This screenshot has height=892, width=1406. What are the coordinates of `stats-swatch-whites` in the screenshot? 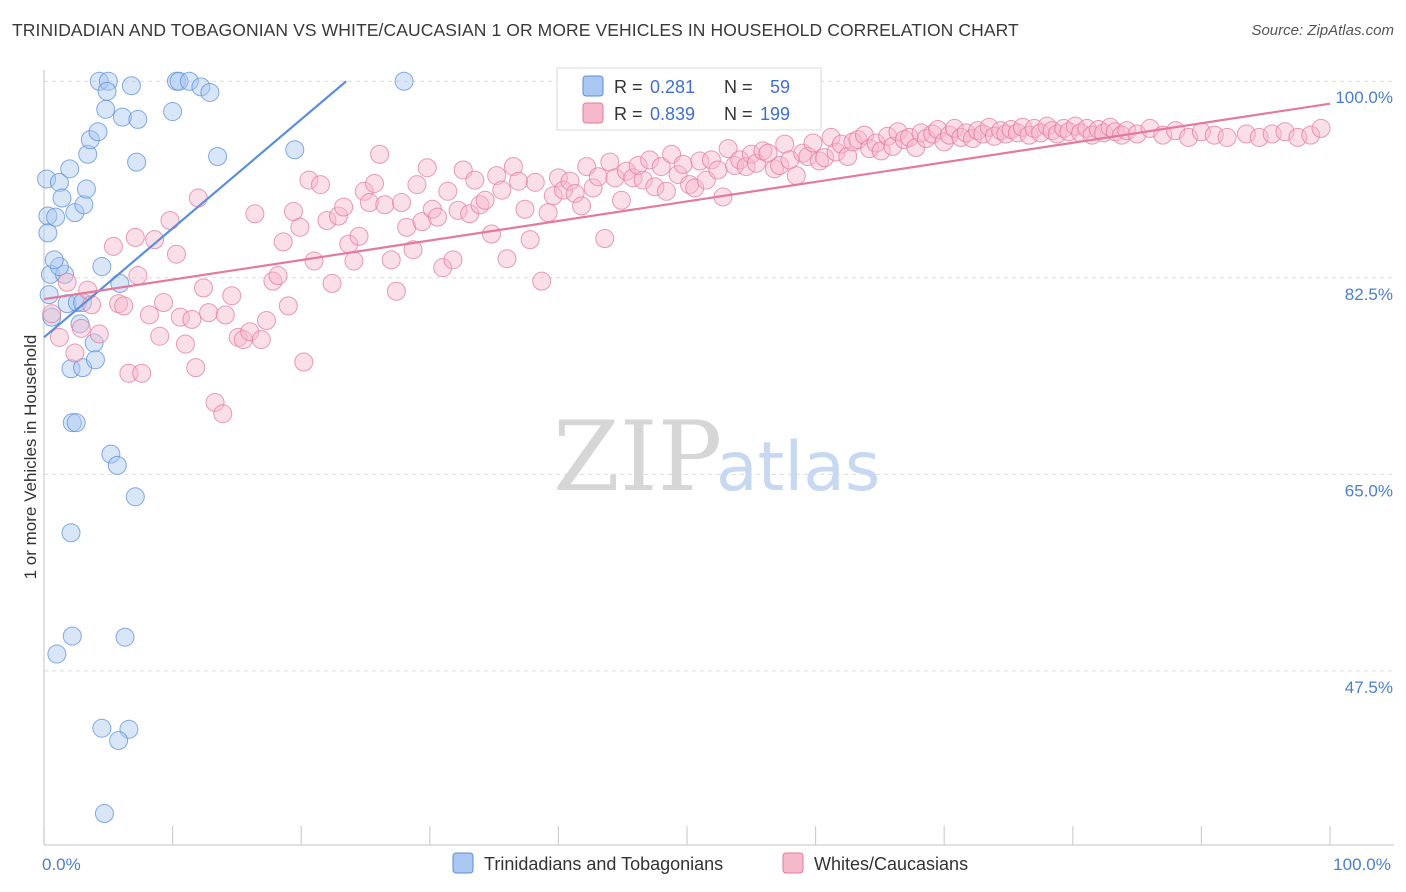 It's located at (593, 113).